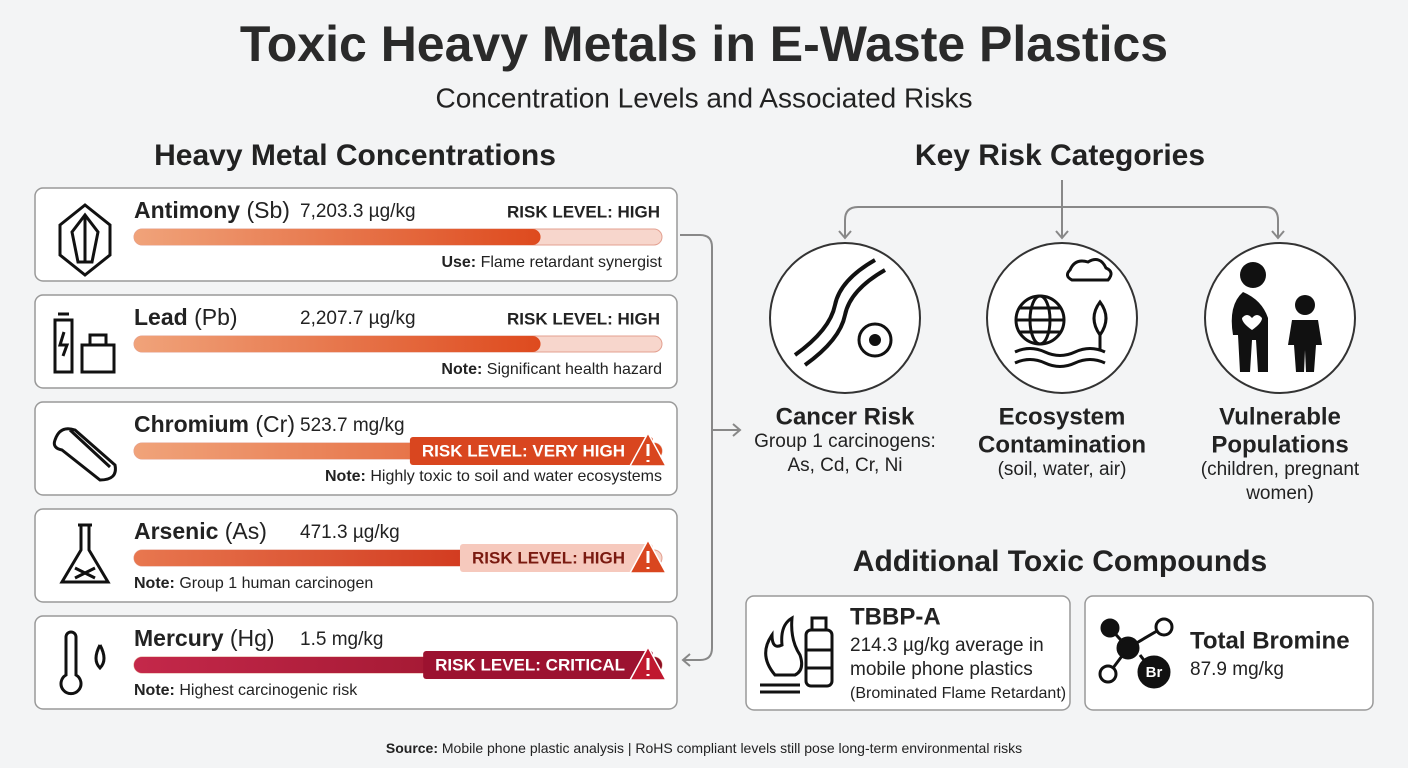 This screenshot has height=768, width=1408. Describe the element at coordinates (1062, 444) in the screenshot. I see `risk-title: Contamination` at that location.